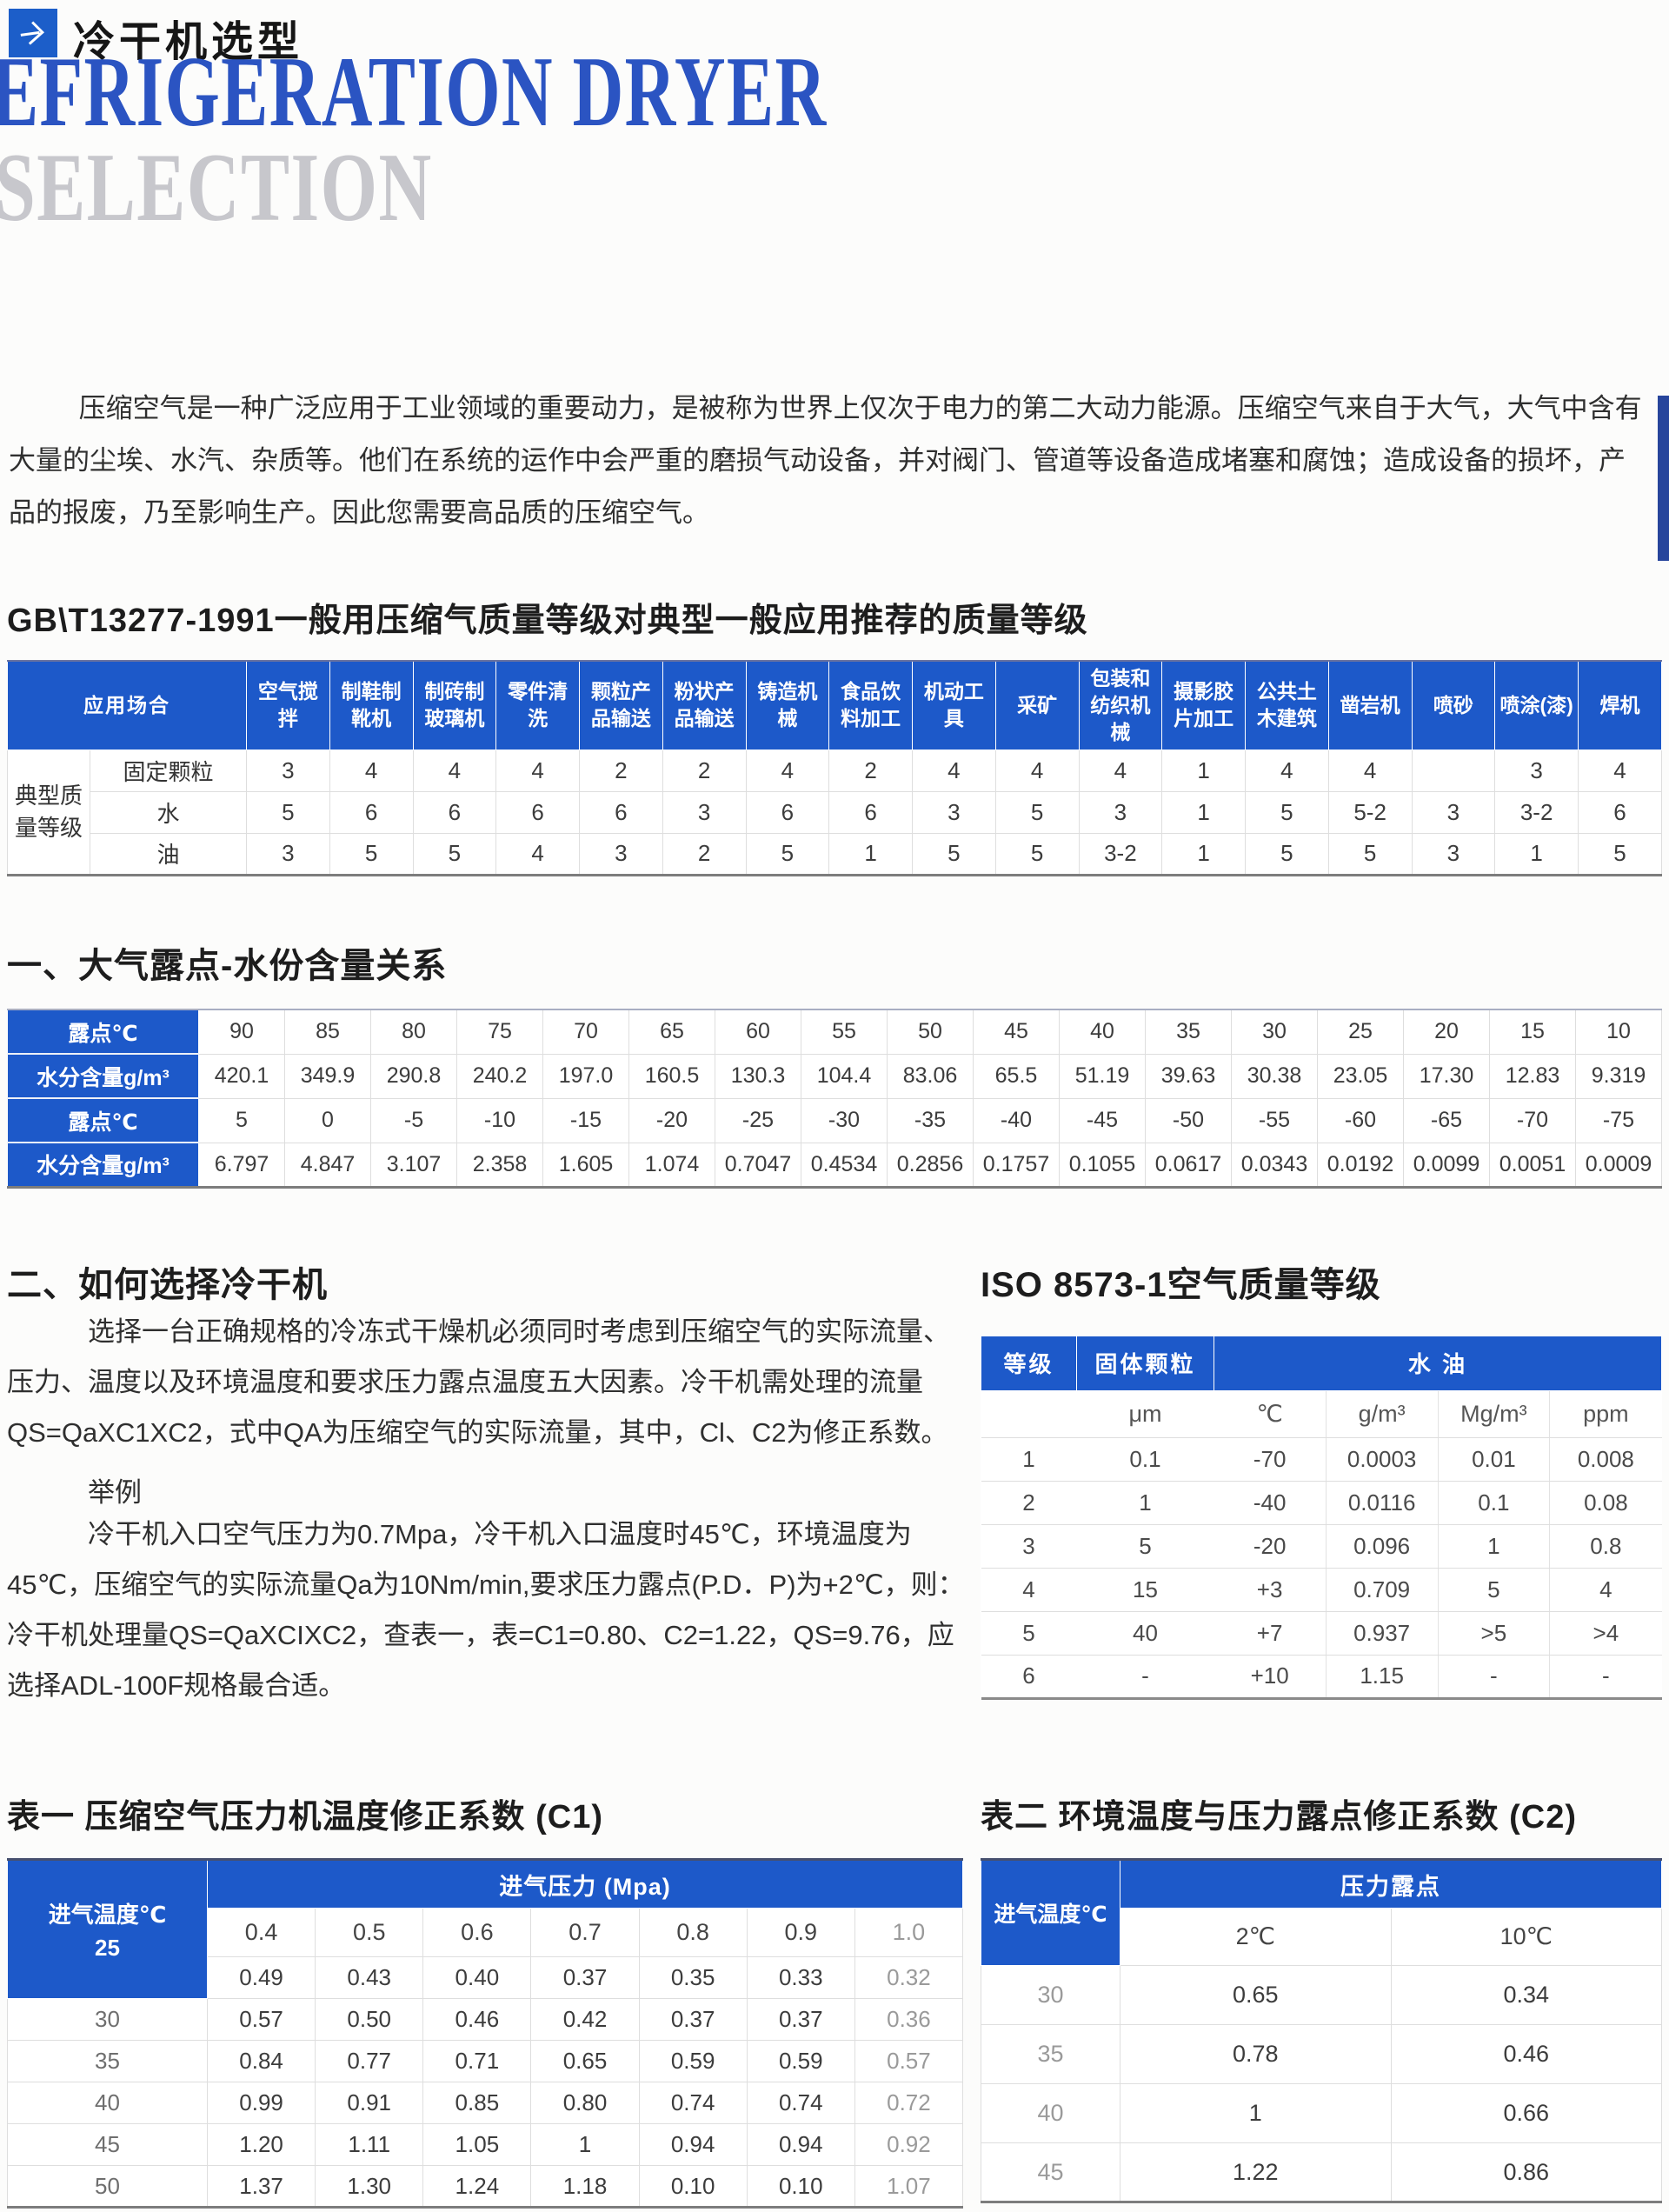 The image size is (1669, 2212). I want to click on dew-row-label: 露点℃, so click(103, 1120).